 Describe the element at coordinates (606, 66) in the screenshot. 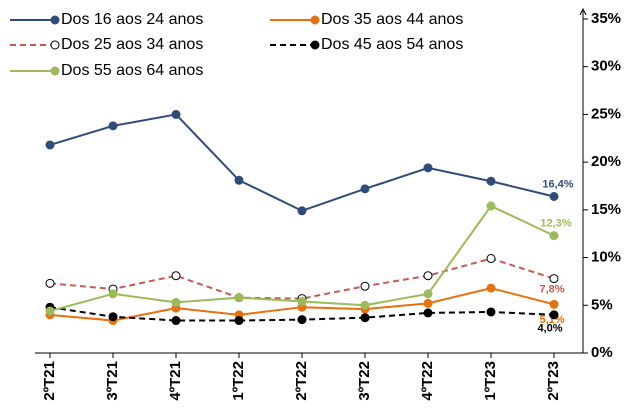

I see `y-tick-label: 30%` at that location.